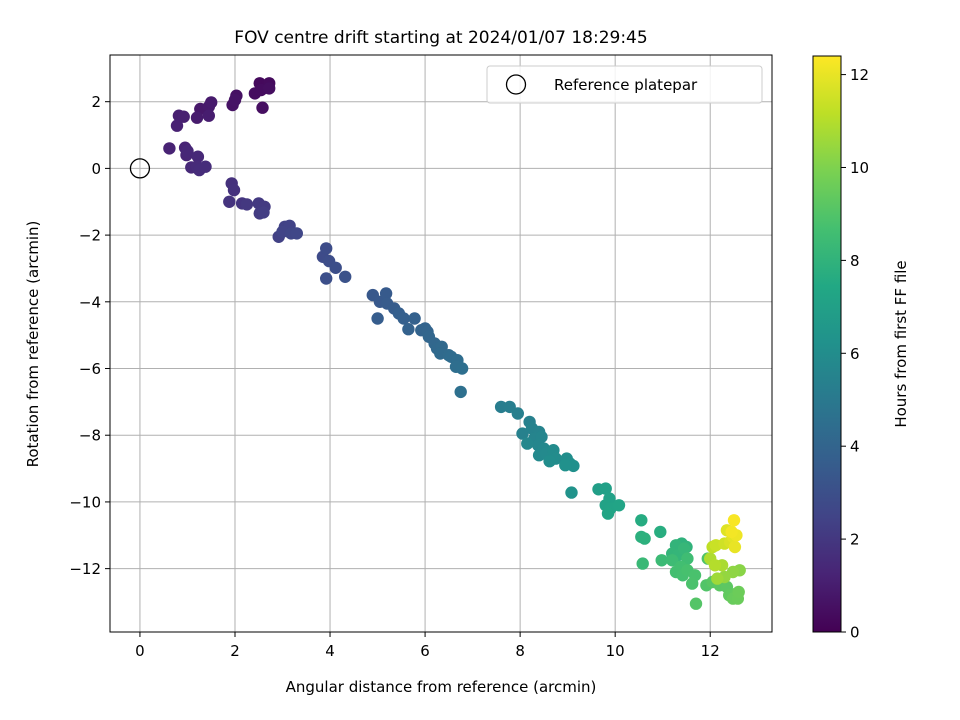 The height and width of the screenshot is (720, 960). I want to click on colorbar-ticks: 0 2 4 6 8 10 12, so click(855, 354).